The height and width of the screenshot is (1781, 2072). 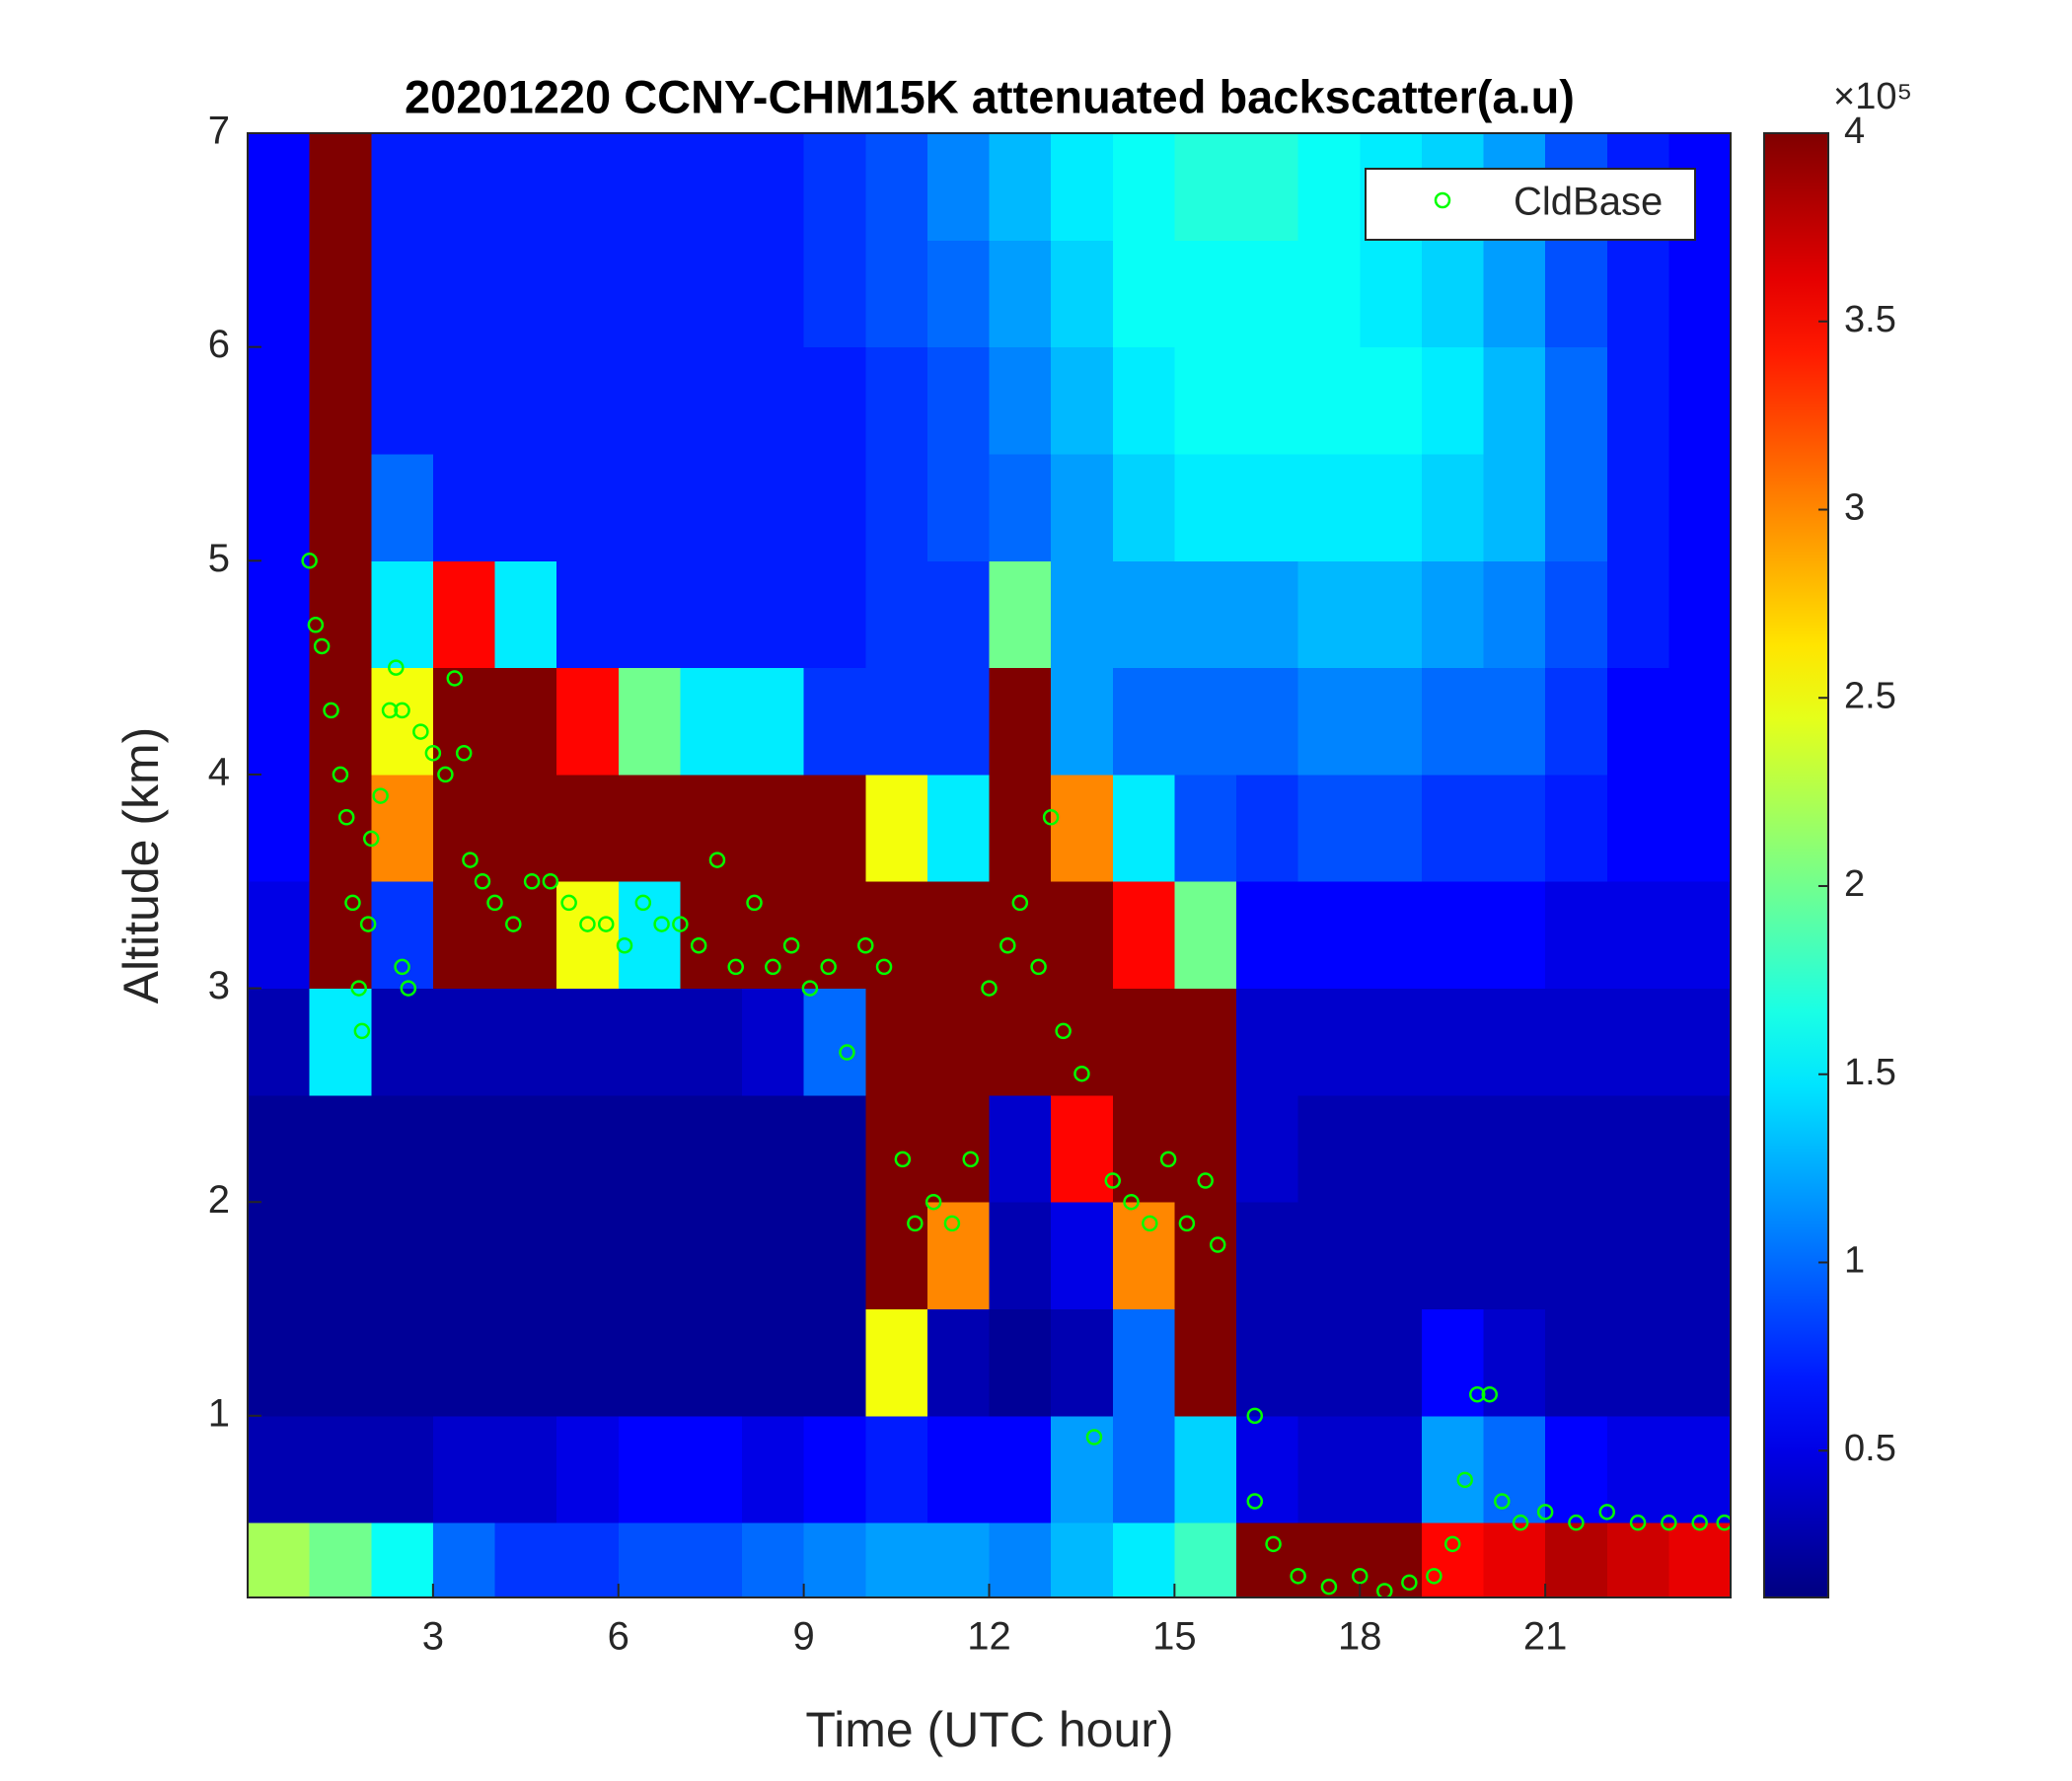 I want to click on x-tick-label: 12, so click(x=989, y=1637).